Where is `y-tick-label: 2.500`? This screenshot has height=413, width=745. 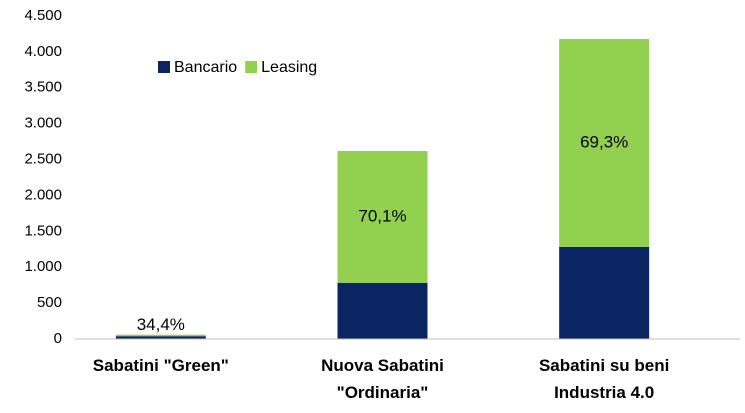 y-tick-label: 2.500 is located at coordinates (43, 159).